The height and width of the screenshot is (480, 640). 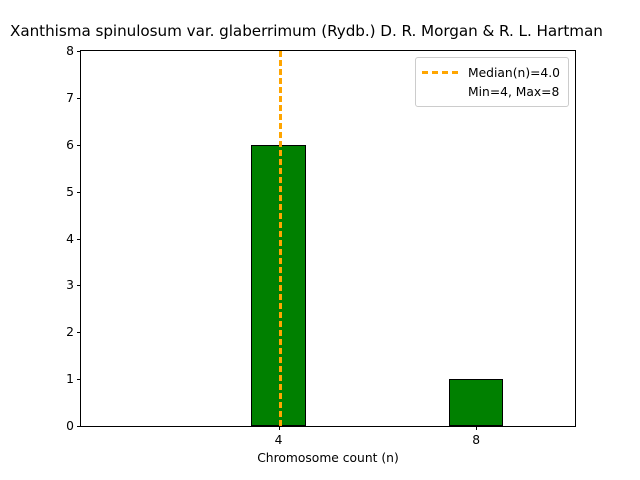 I want to click on median-line, so click(x=280, y=238).